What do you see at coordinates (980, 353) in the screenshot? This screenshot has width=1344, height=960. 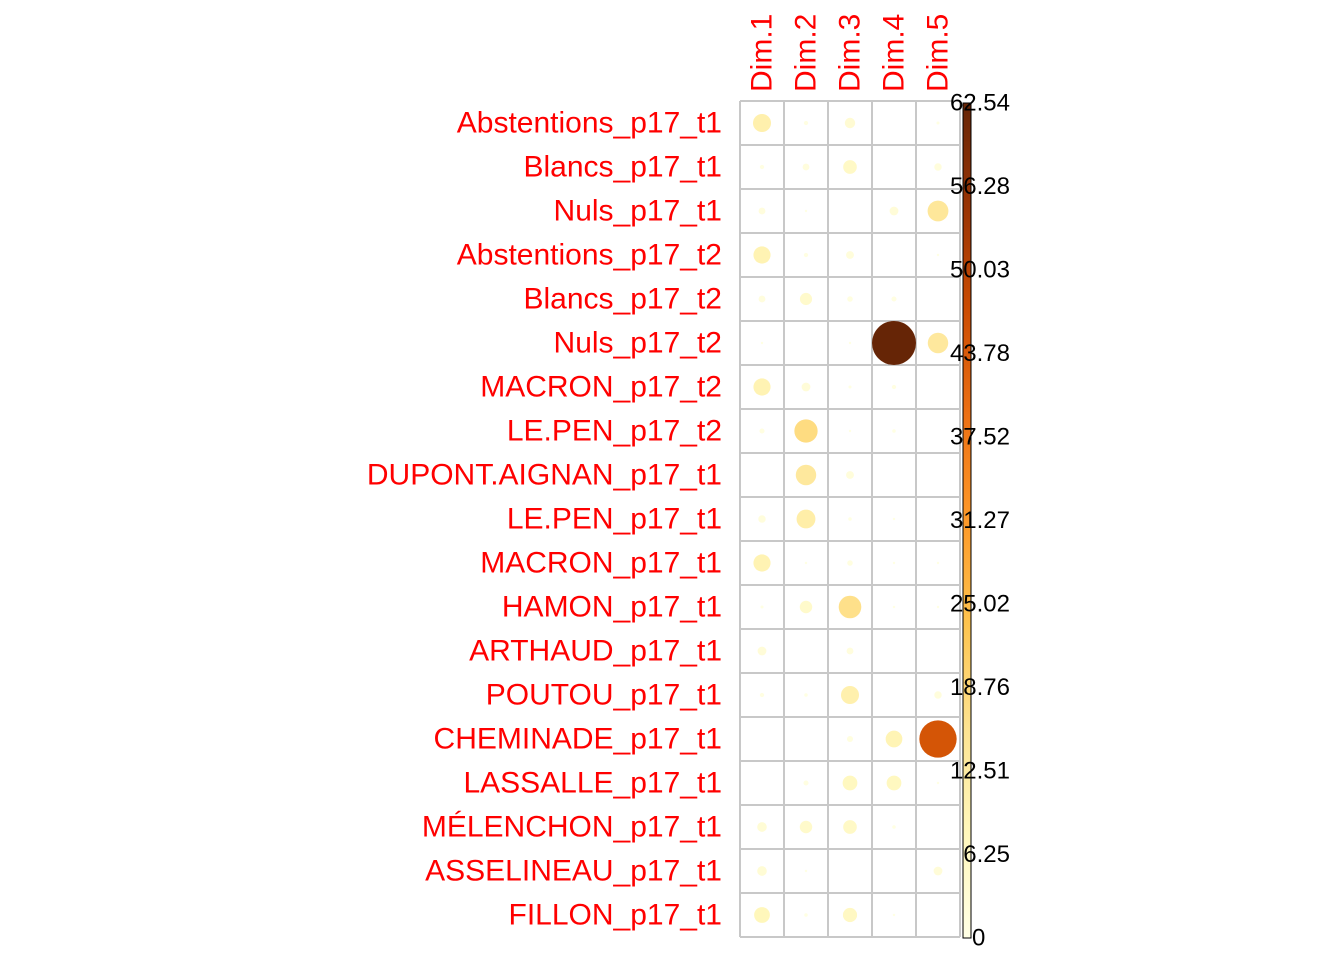 I see `colorbar-tick-label: 43.78` at bounding box center [980, 353].